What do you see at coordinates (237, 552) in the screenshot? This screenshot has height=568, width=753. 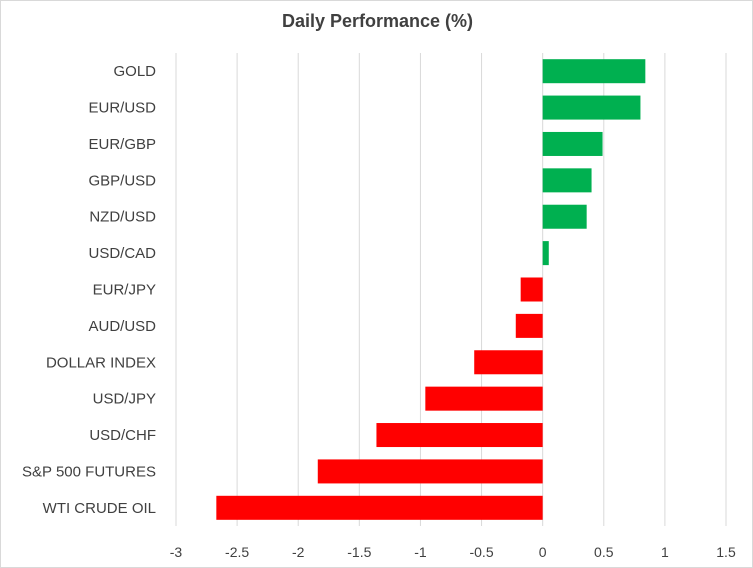 I see `x-tick-label: -2.5` at bounding box center [237, 552].